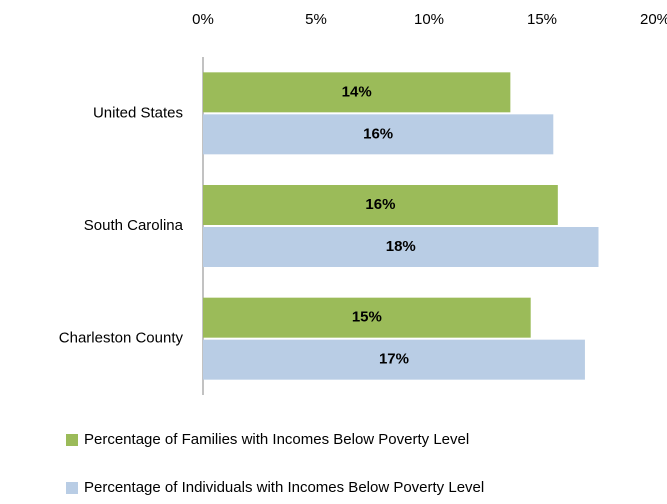 Image resolution: width=667 pixels, height=504 pixels. What do you see at coordinates (429, 19) in the screenshot?
I see `x-tick-label: 10%` at bounding box center [429, 19].